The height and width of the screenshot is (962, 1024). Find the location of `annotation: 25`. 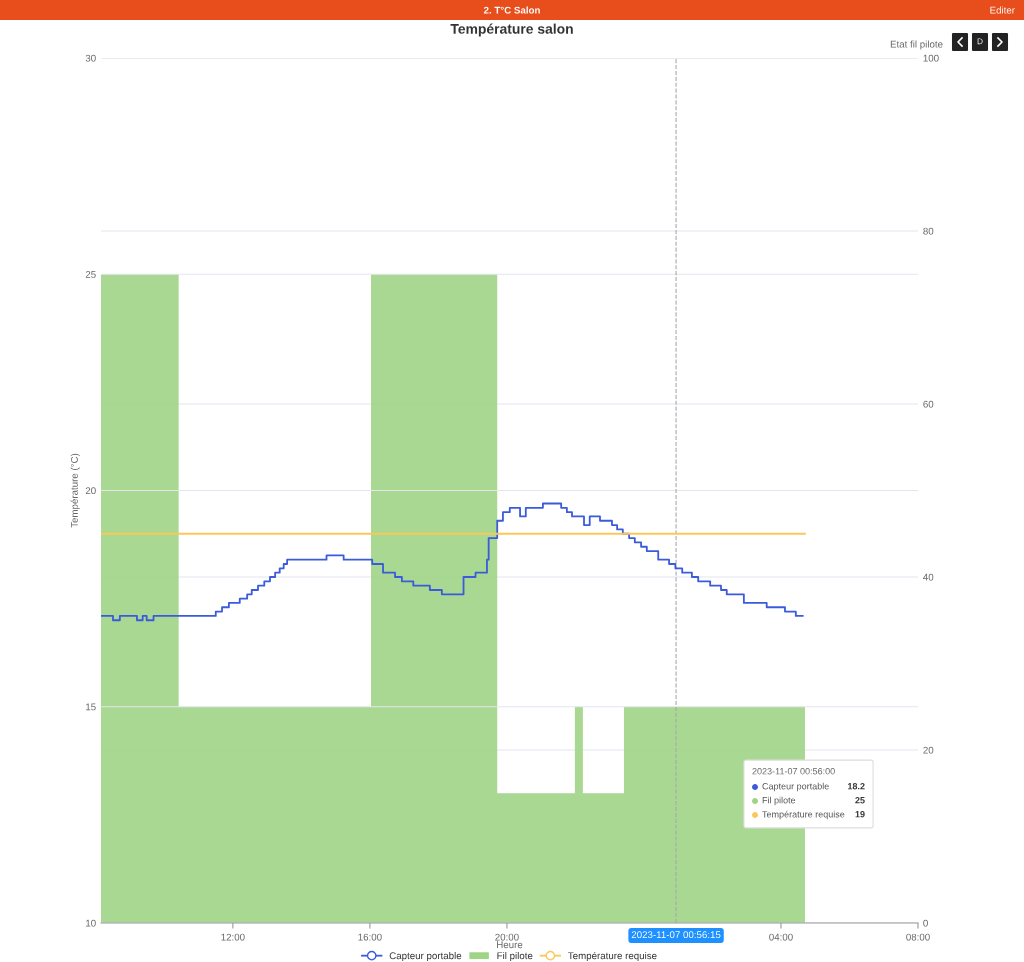

annotation: 25 is located at coordinates (860, 800).